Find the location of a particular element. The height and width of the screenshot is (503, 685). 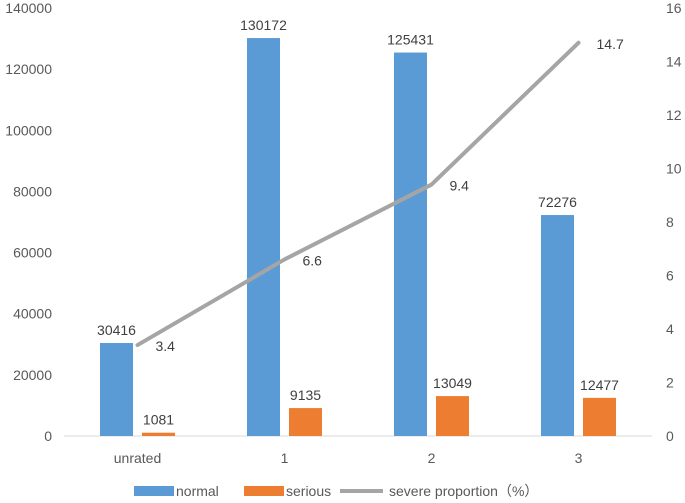

legend-label: severe proportion（%） is located at coordinates (463, 491).